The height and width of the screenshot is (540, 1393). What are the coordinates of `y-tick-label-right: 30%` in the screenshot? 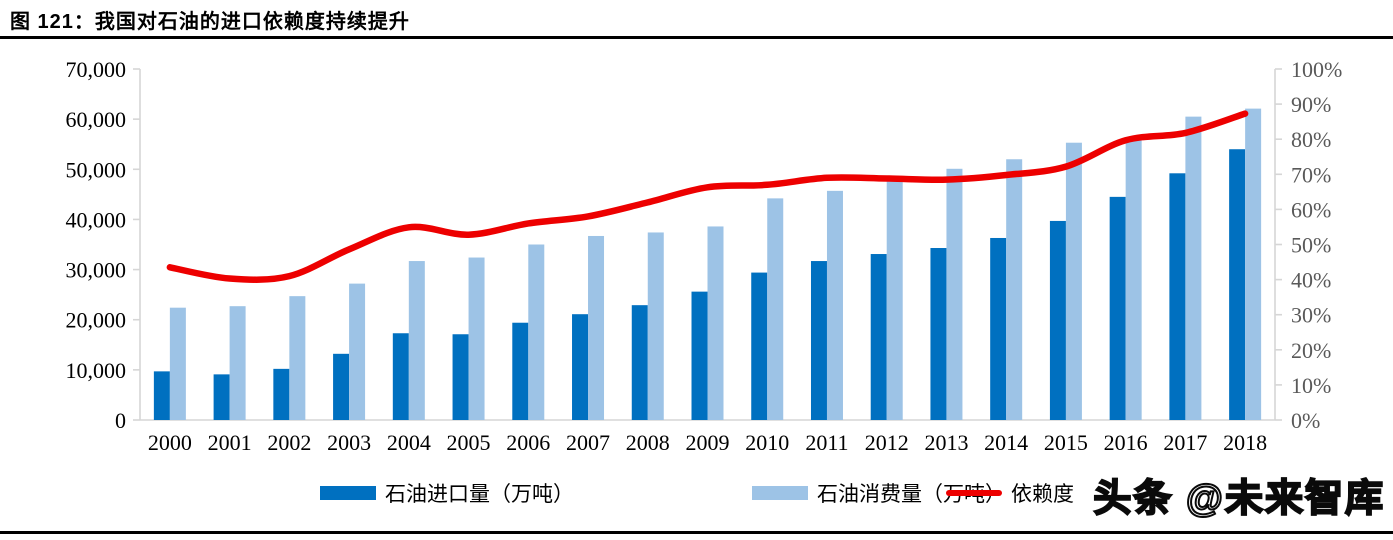 It's located at (1311, 315).